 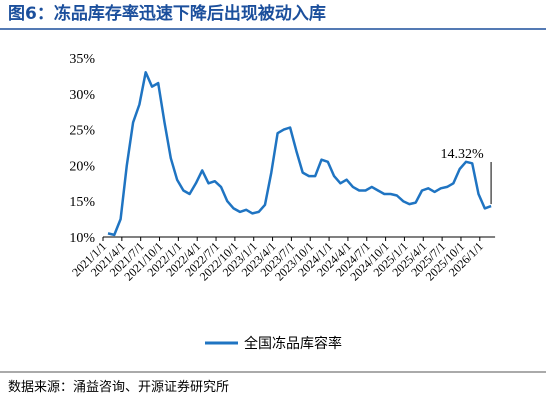 I want to click on y-tick-label: 25%, so click(x=82, y=131).